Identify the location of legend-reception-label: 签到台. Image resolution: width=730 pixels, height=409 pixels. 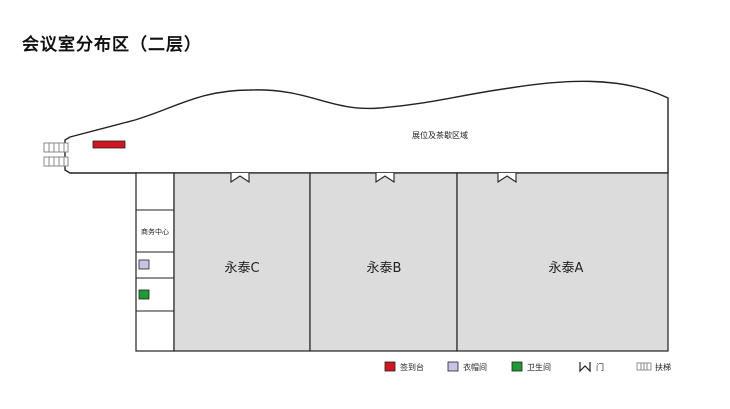
(412, 367).